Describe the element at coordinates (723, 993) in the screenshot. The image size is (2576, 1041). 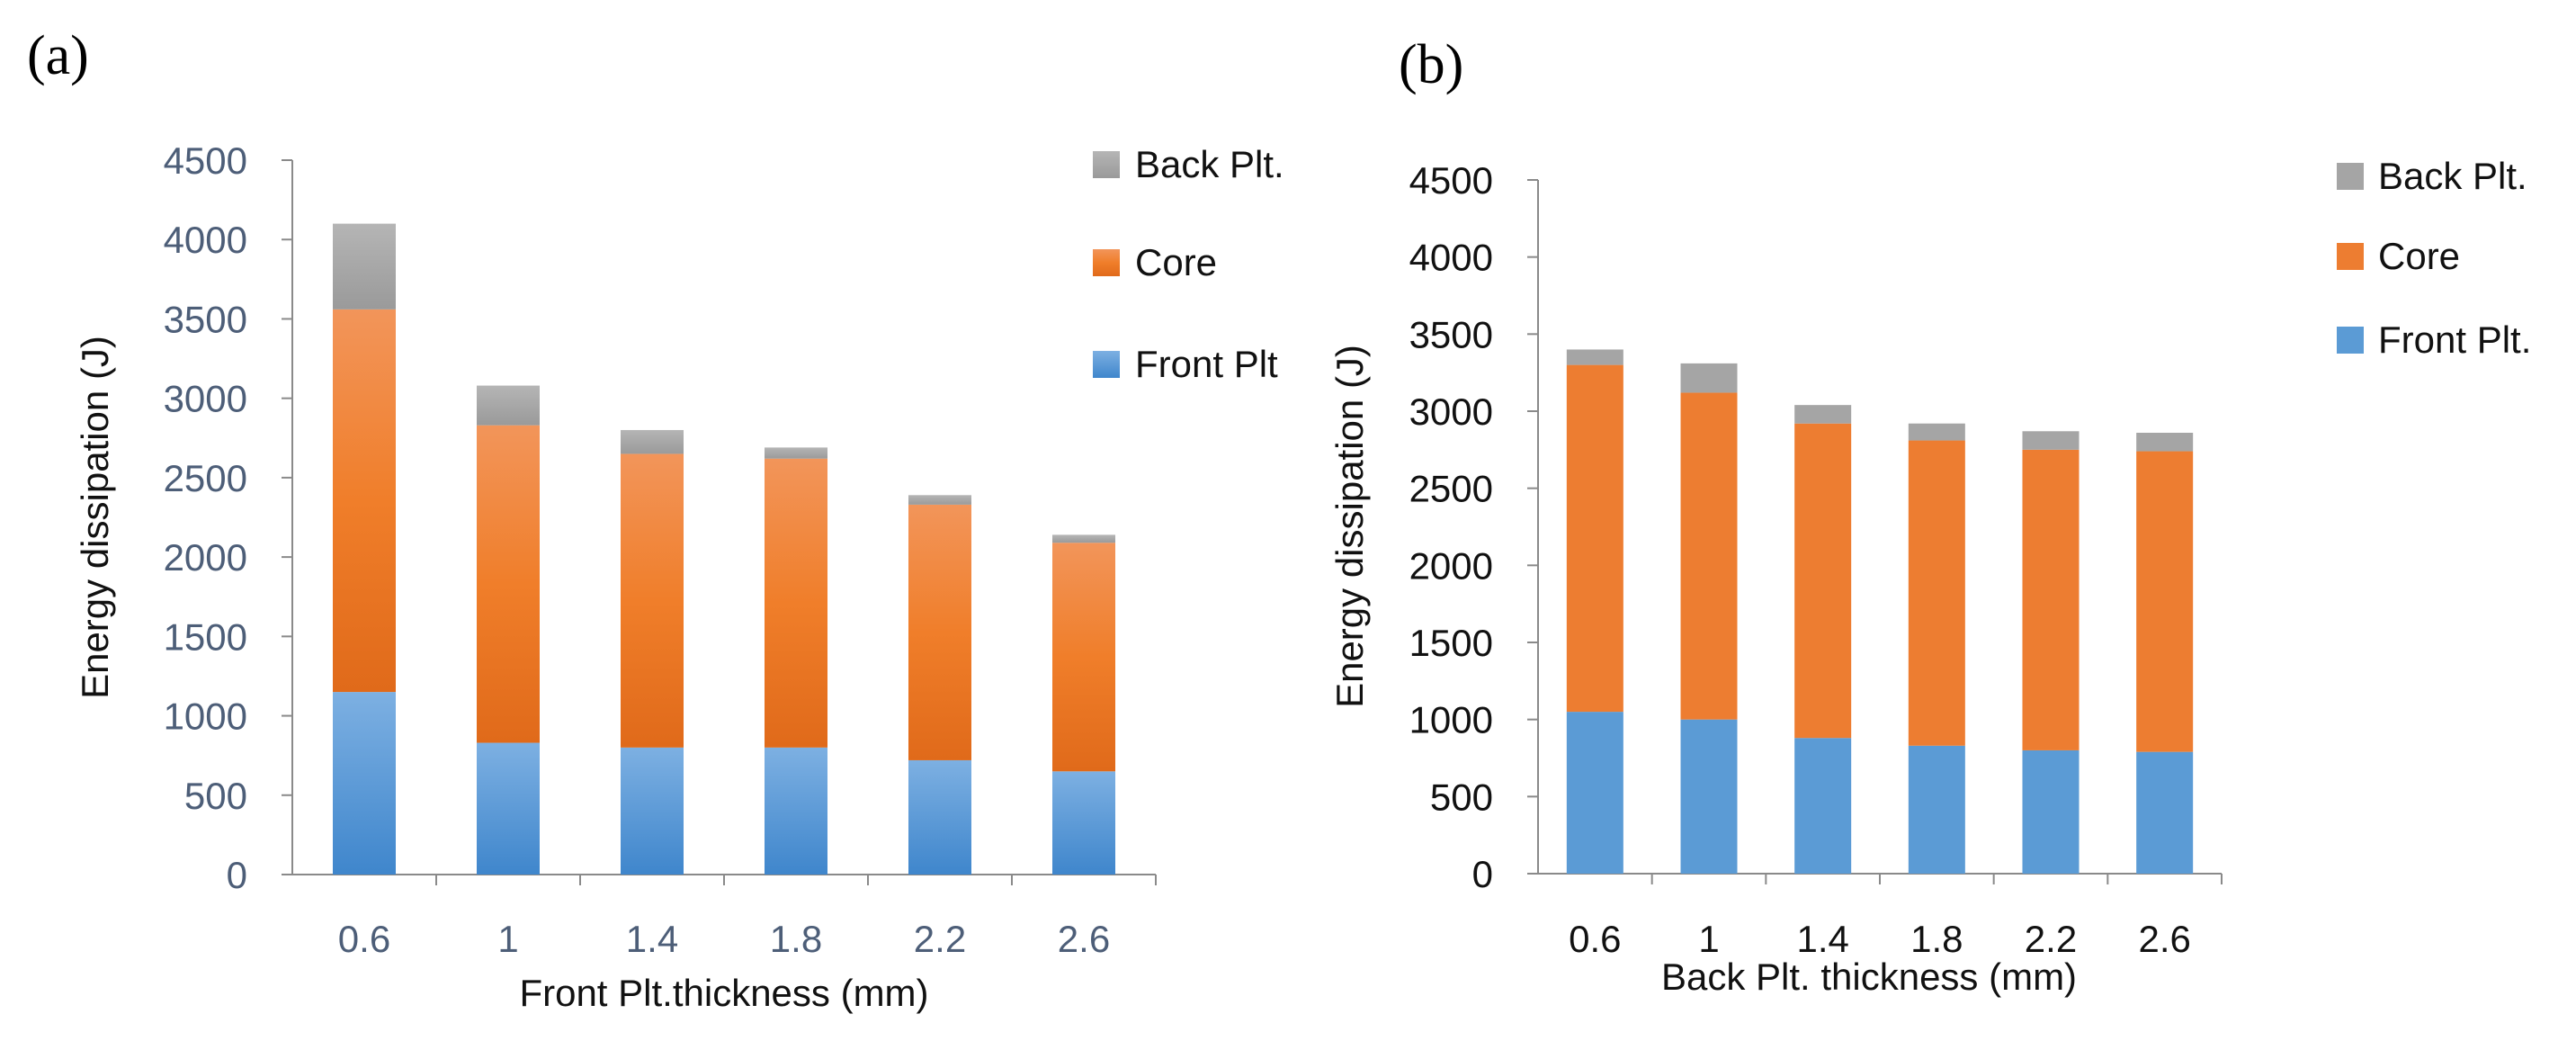
I see `x-axis-title: Front Plt.thickness (mm)` at that location.